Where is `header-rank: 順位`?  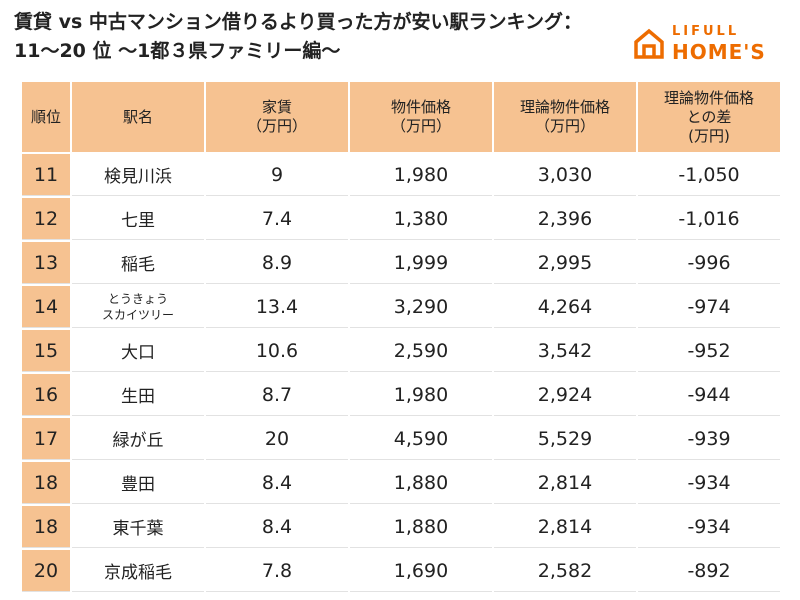
header-rank: 順位 is located at coordinates (46, 117).